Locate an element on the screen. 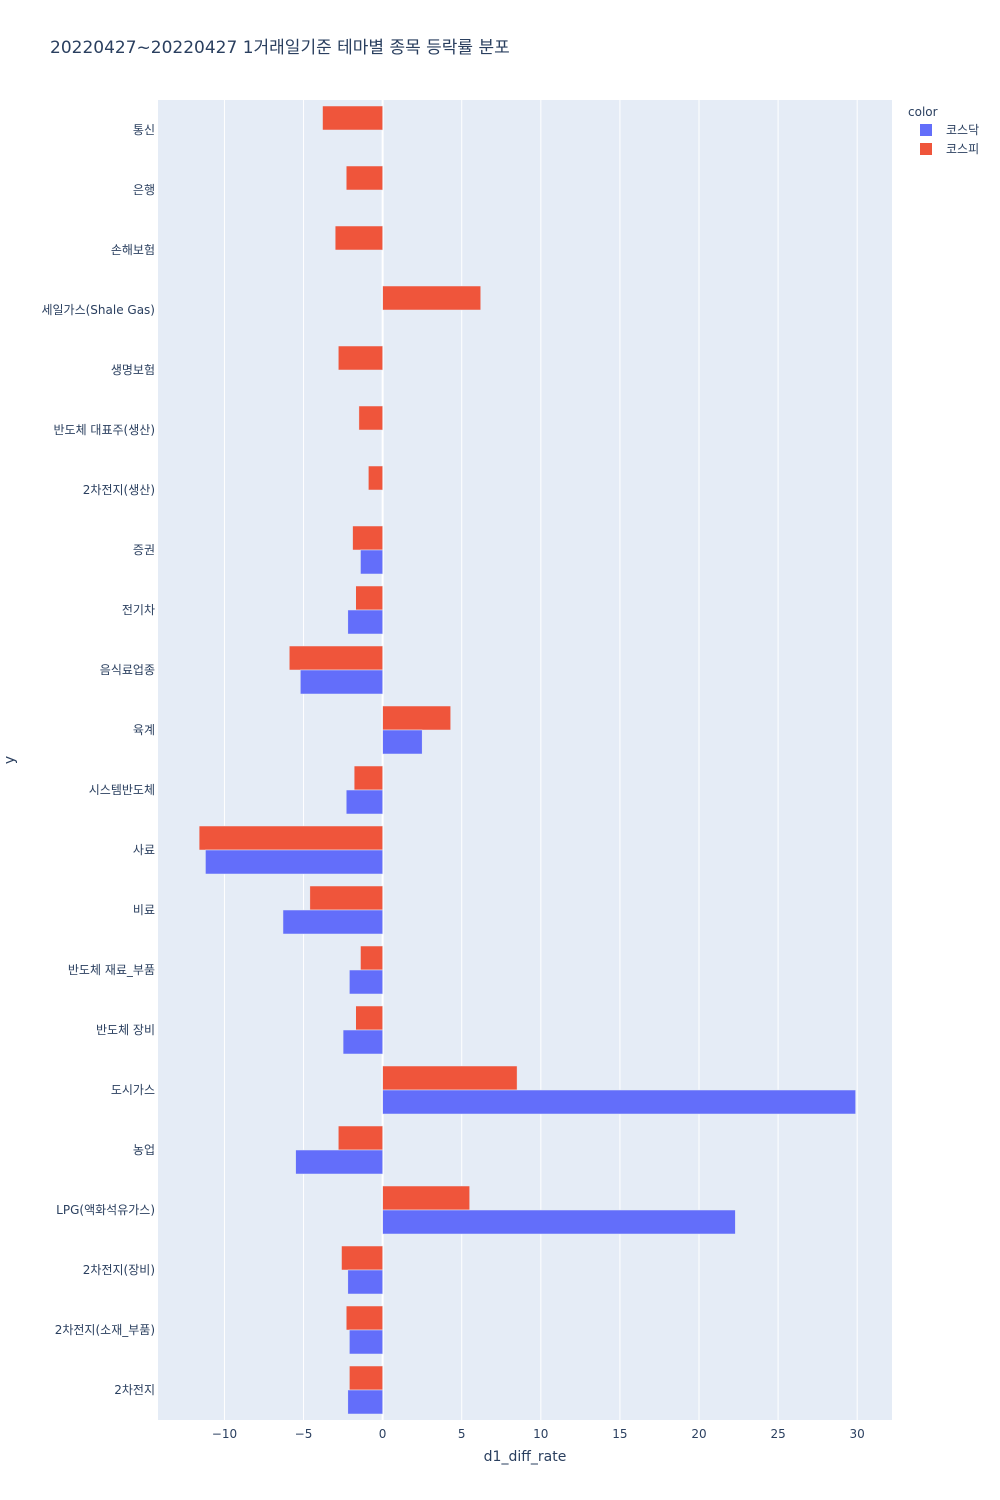  y-tick-label: 반도체 재료_부품 is located at coordinates (111, 970).